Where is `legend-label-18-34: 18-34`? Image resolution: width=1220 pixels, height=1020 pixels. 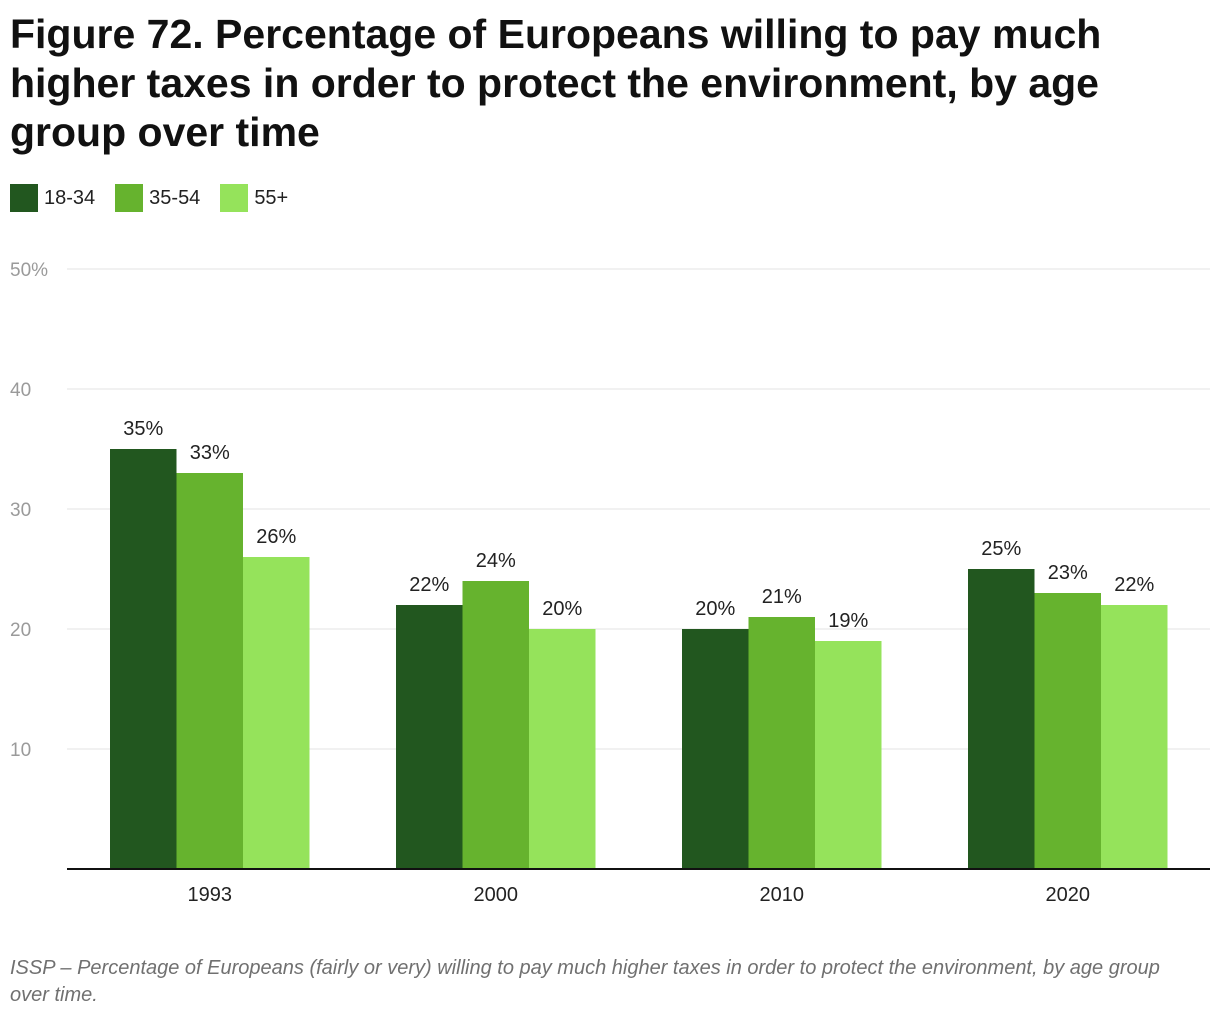 legend-label-18-34: 18-34 is located at coordinates (70, 197).